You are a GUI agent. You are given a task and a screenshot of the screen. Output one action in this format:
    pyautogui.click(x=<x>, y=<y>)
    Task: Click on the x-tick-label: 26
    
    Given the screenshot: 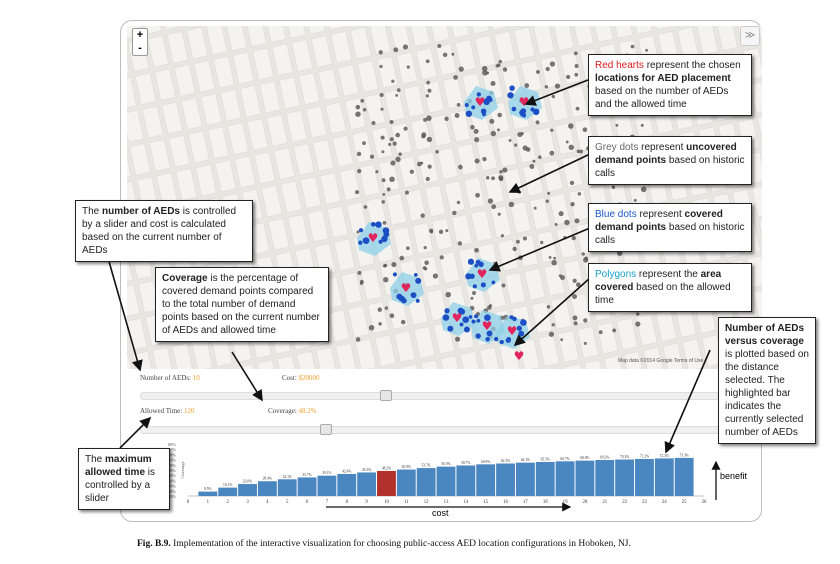 What is the action you would take?
    pyautogui.click(x=704, y=502)
    